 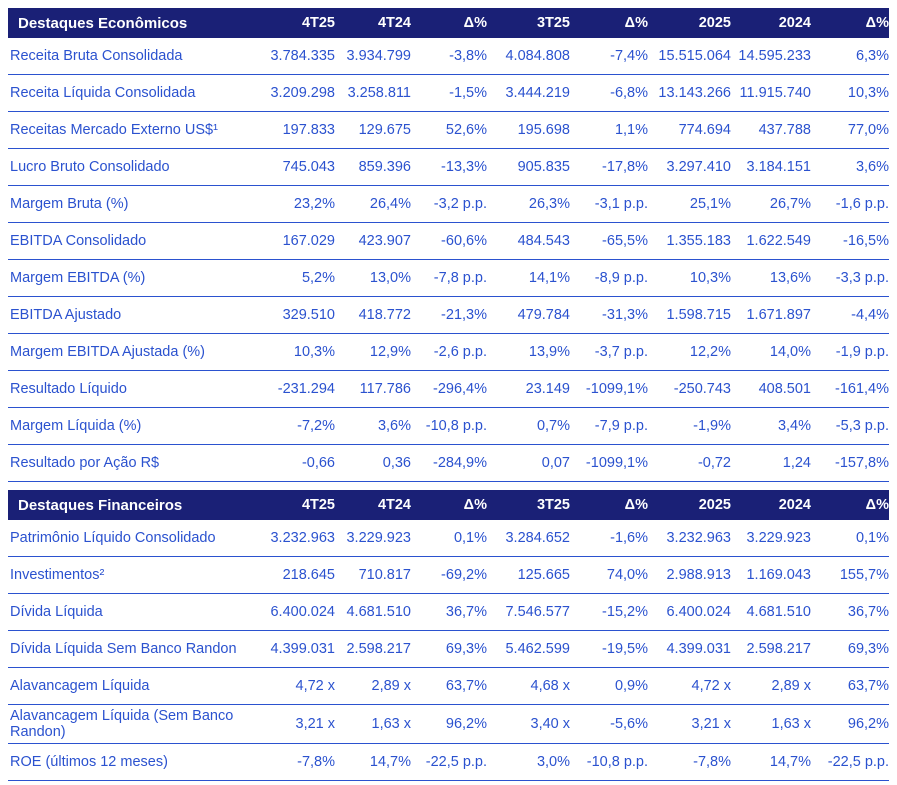 What do you see at coordinates (771, 167) in the screenshot?
I see `row-value: 3.184.151` at bounding box center [771, 167].